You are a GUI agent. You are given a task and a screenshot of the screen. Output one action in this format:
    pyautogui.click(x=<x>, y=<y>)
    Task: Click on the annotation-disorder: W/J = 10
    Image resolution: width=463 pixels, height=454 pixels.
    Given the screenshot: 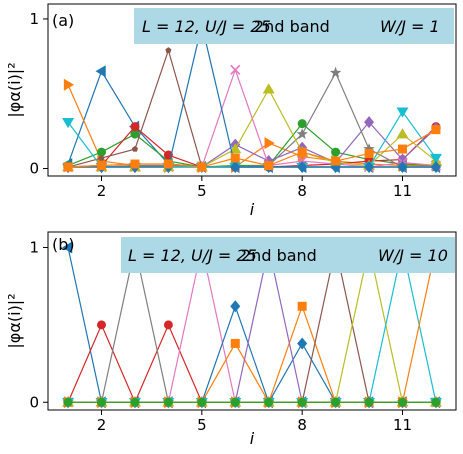 What is the action you would take?
    pyautogui.click(x=413, y=255)
    